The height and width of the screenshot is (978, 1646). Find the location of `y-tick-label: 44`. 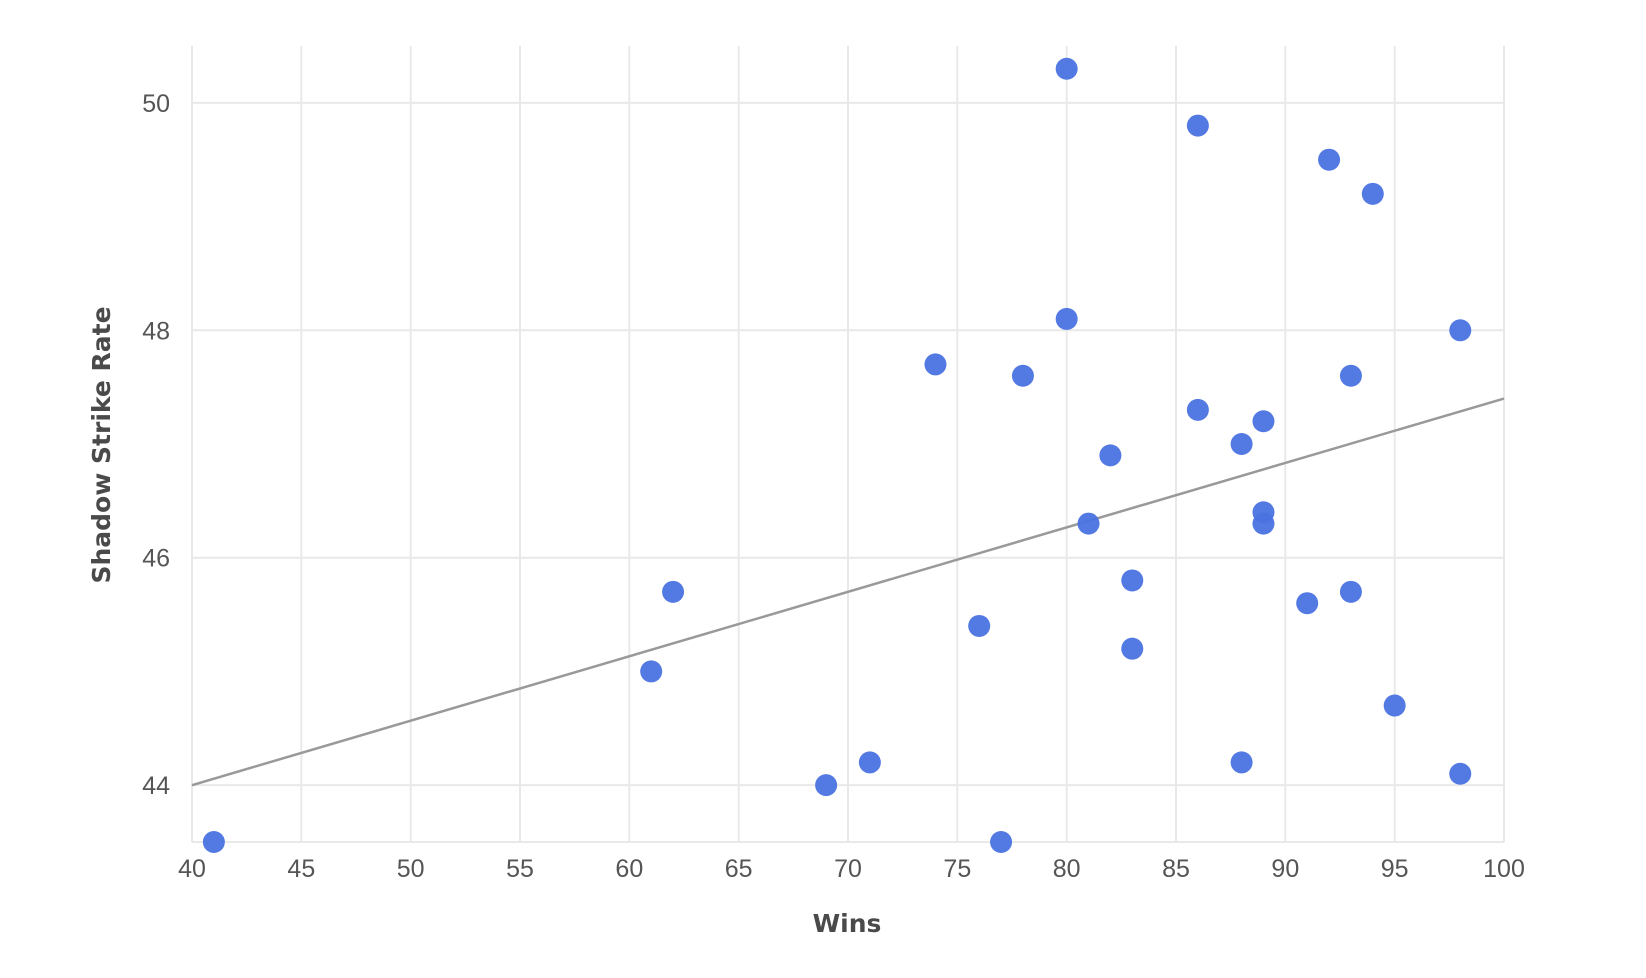

y-tick-label: 44 is located at coordinates (156, 786).